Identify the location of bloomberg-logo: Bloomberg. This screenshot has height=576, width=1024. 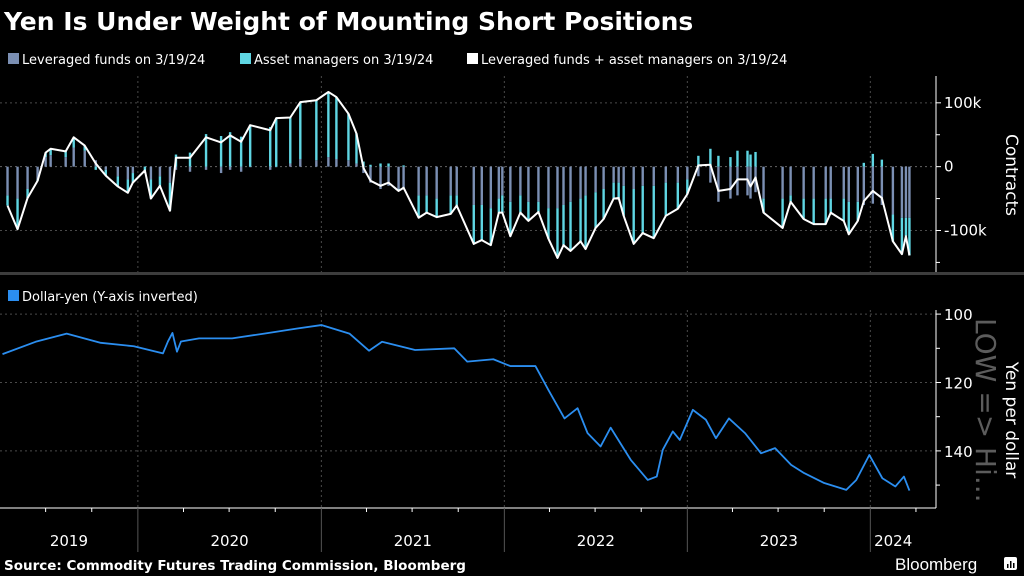
(956, 564).